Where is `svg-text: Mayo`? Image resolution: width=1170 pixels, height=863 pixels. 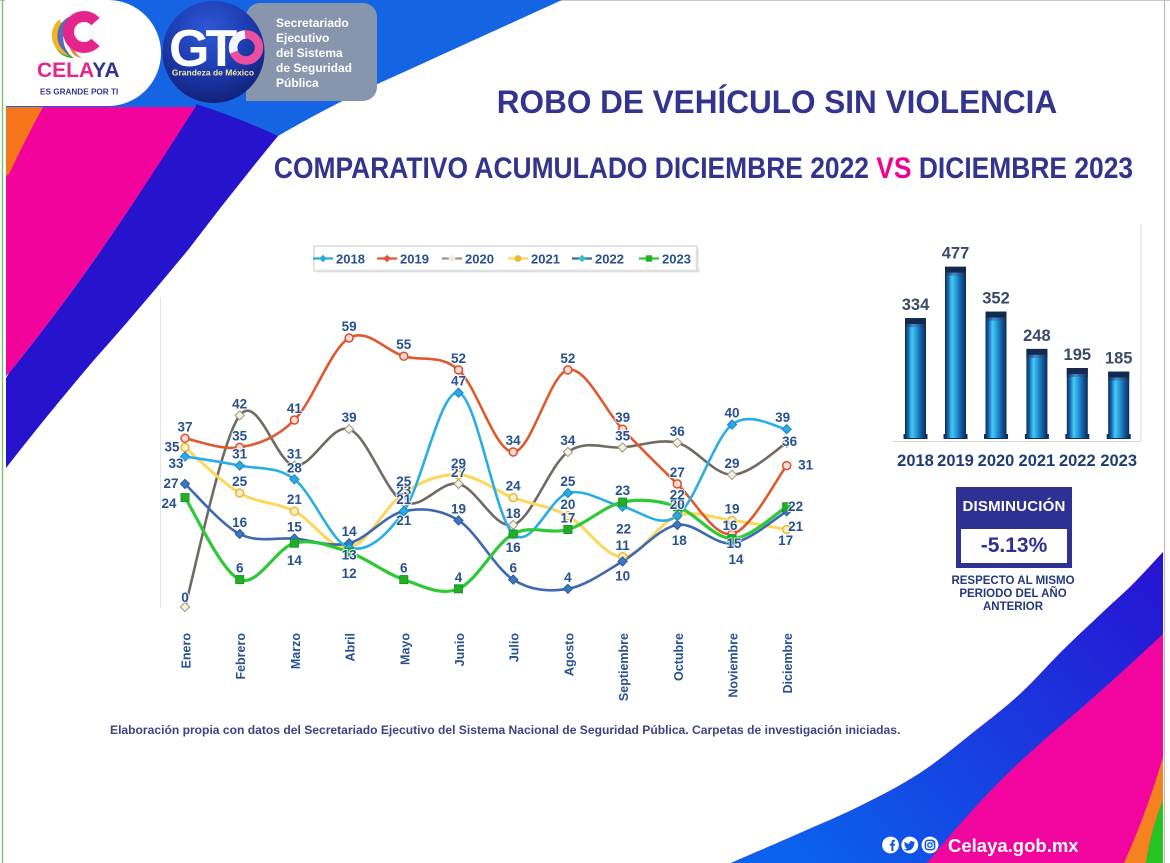 svg-text: Mayo is located at coordinates (405, 649).